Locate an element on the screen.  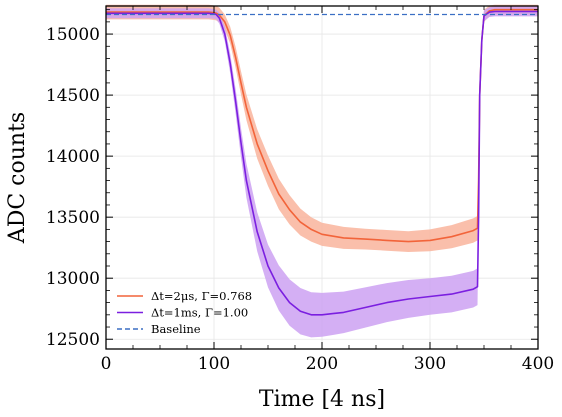
x-axis-label: Time [4 ns] is located at coordinates (322, 399).